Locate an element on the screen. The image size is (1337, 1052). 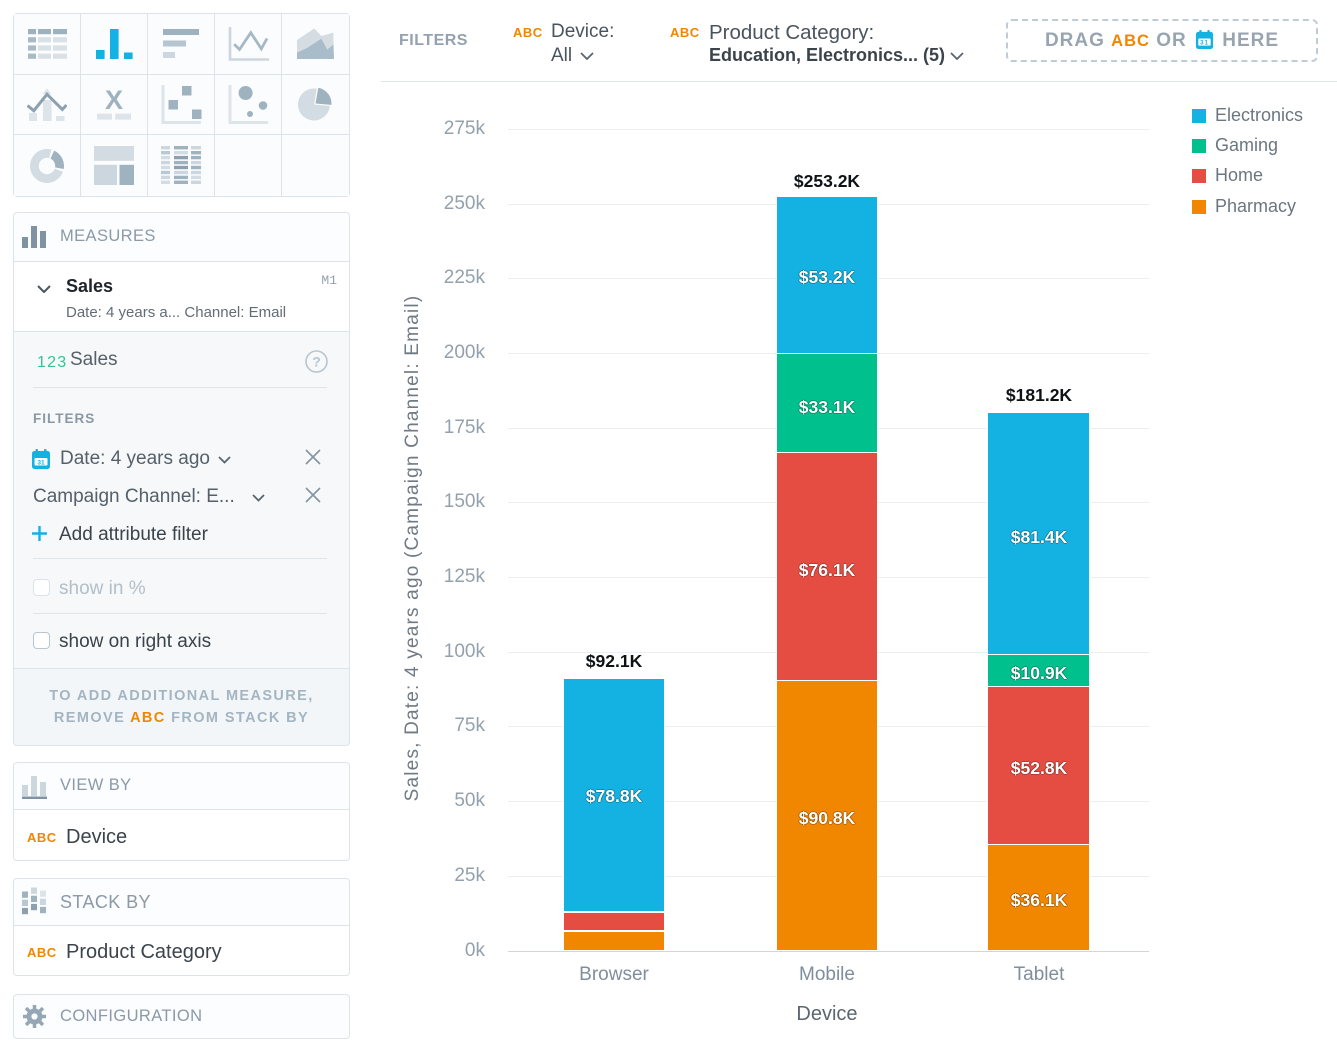
svg-text: X is located at coordinates (114, 102).